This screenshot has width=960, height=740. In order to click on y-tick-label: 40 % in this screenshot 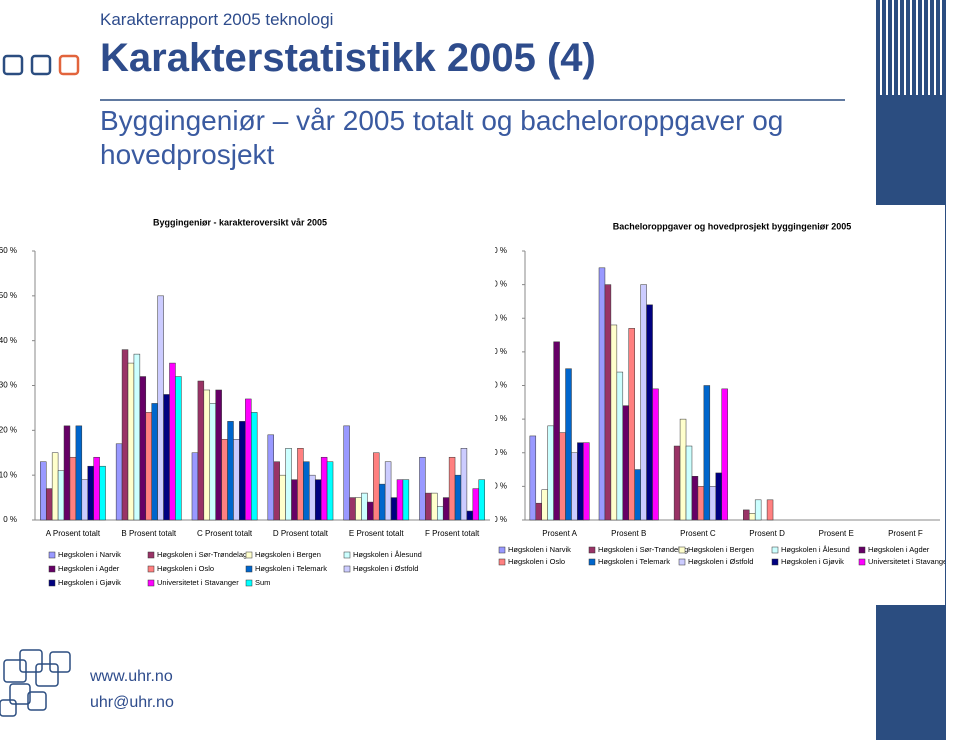, I will do `click(8, 340)`.